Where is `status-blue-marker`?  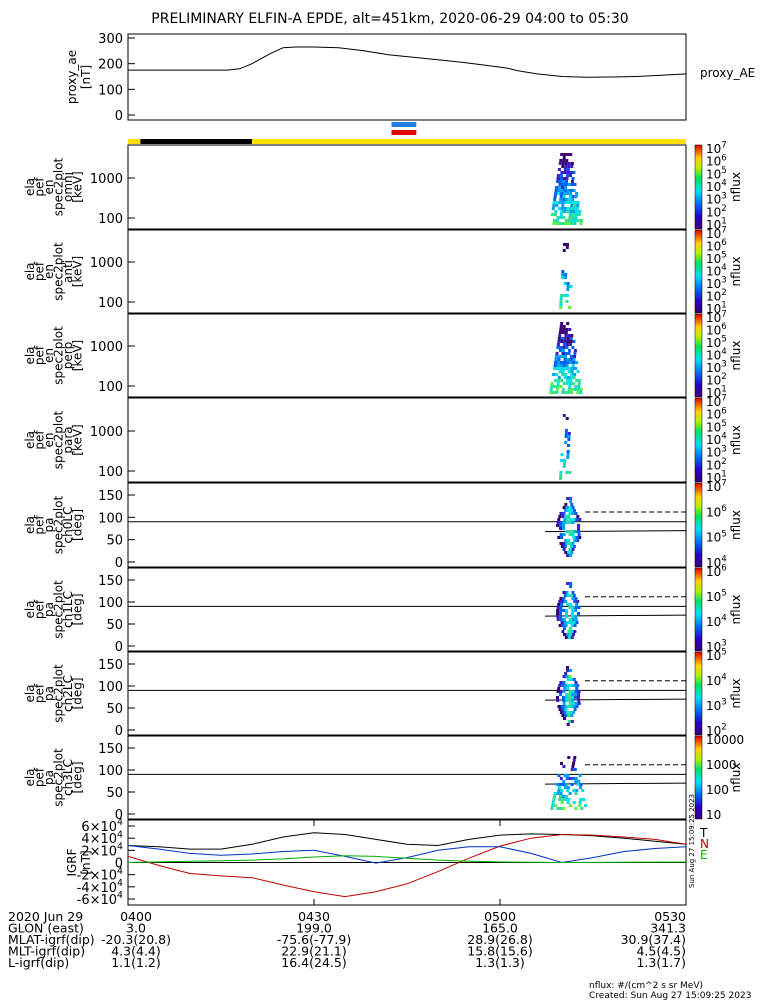
status-blue-marker is located at coordinates (404, 124).